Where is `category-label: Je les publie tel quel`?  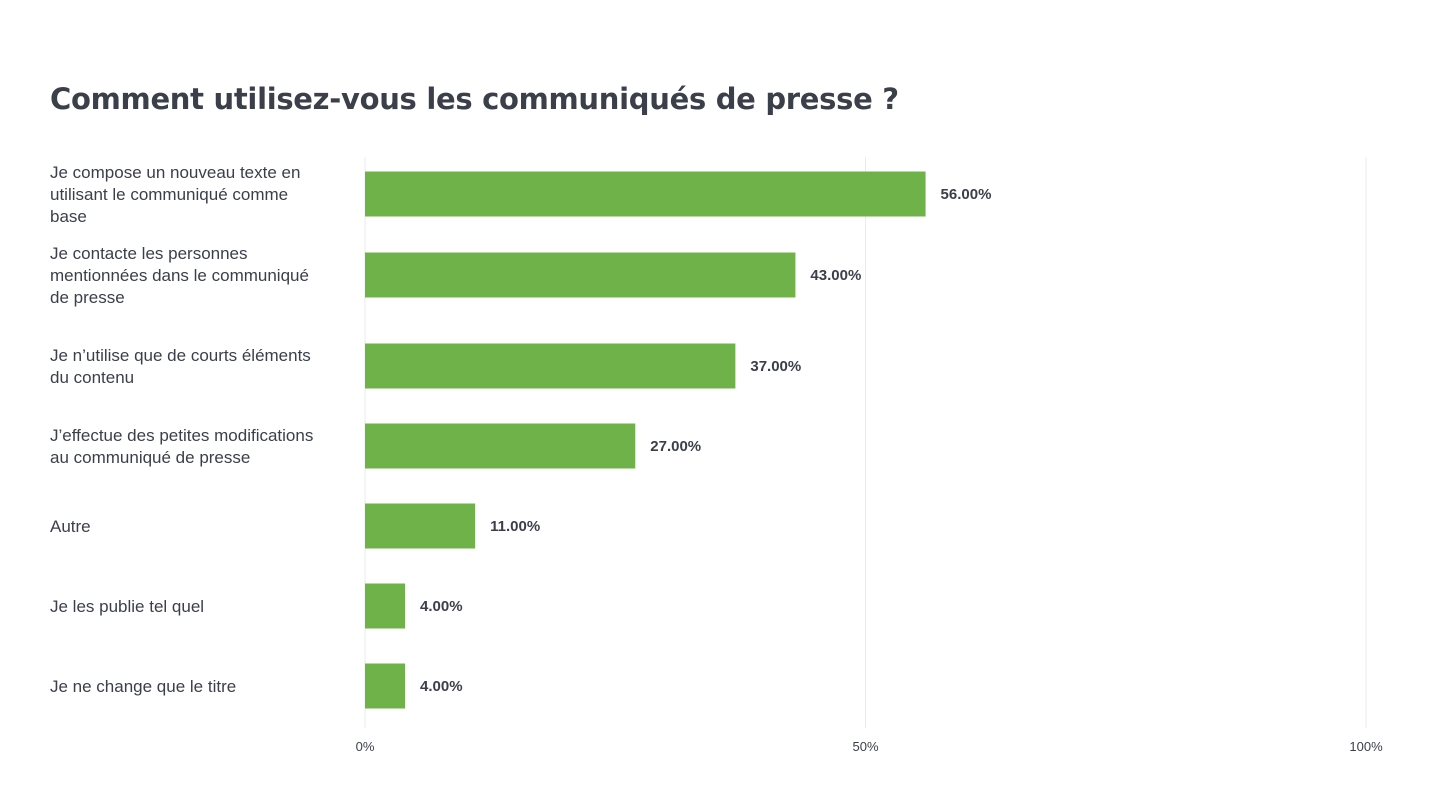
category-label: Je les publie tel quel is located at coordinates (127, 606).